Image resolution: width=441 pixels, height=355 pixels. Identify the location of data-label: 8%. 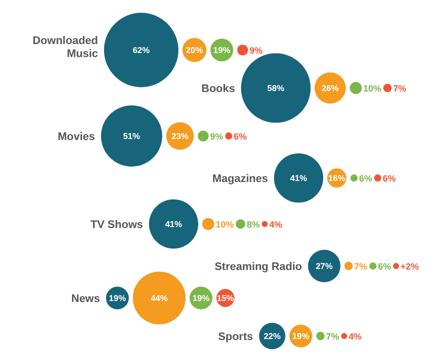
(253, 225).